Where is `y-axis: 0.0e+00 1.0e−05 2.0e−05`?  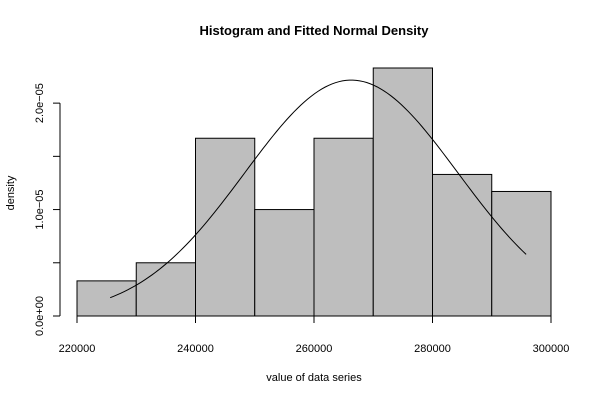 y-axis: 0.0e+00 1.0e−05 2.0e−05 is located at coordinates (47, 209).